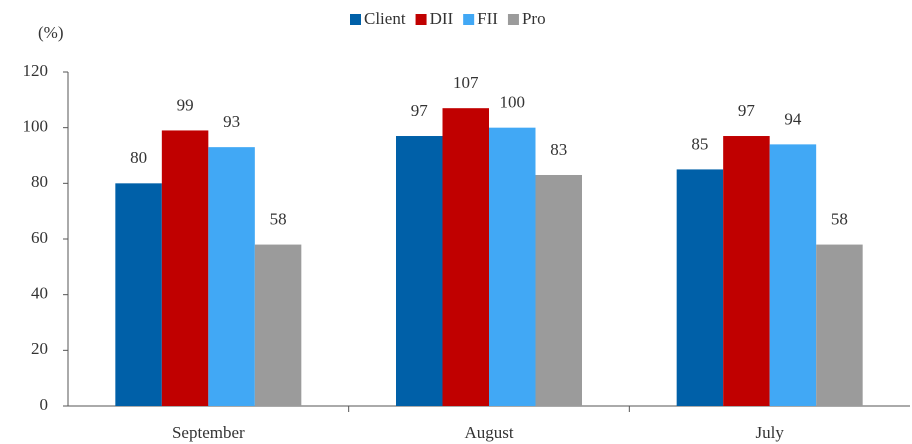 The image size is (912, 444). What do you see at coordinates (39, 293) in the screenshot?
I see `y-tick-label: 40` at bounding box center [39, 293].